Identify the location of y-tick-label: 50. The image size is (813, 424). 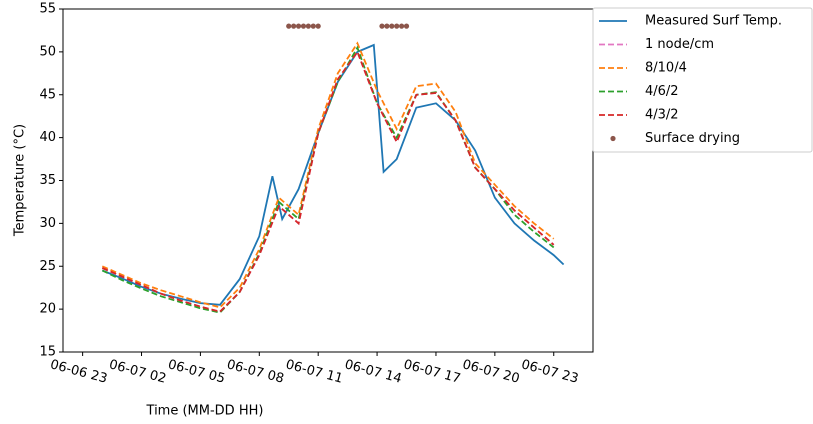
(47, 51).